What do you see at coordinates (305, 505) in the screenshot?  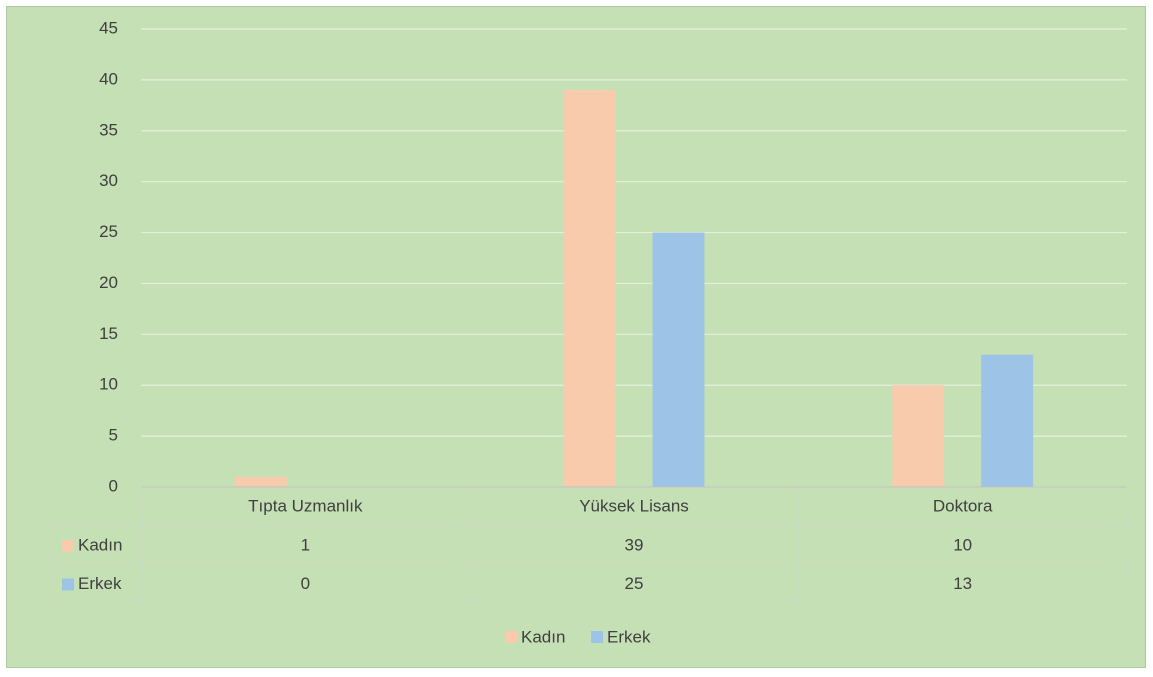 I see `x-tick-label: Tıpta Uzmanlık` at bounding box center [305, 505].